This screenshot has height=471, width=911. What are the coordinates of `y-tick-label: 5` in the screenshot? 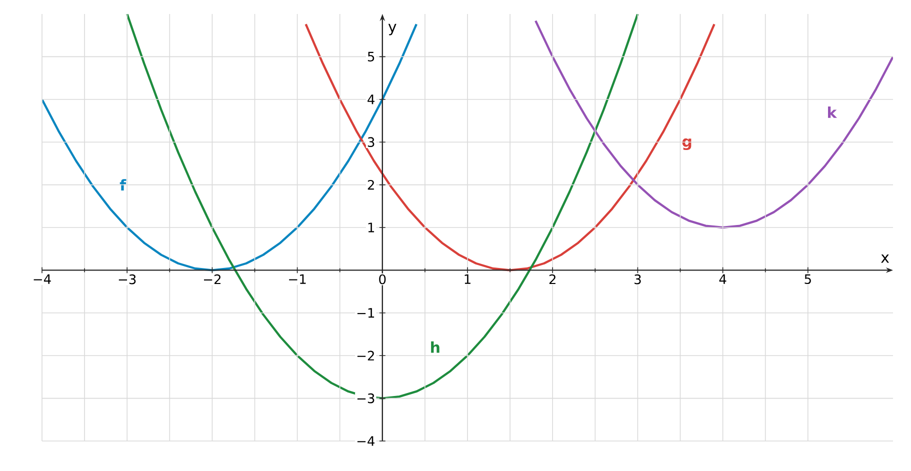 It's located at (371, 57).